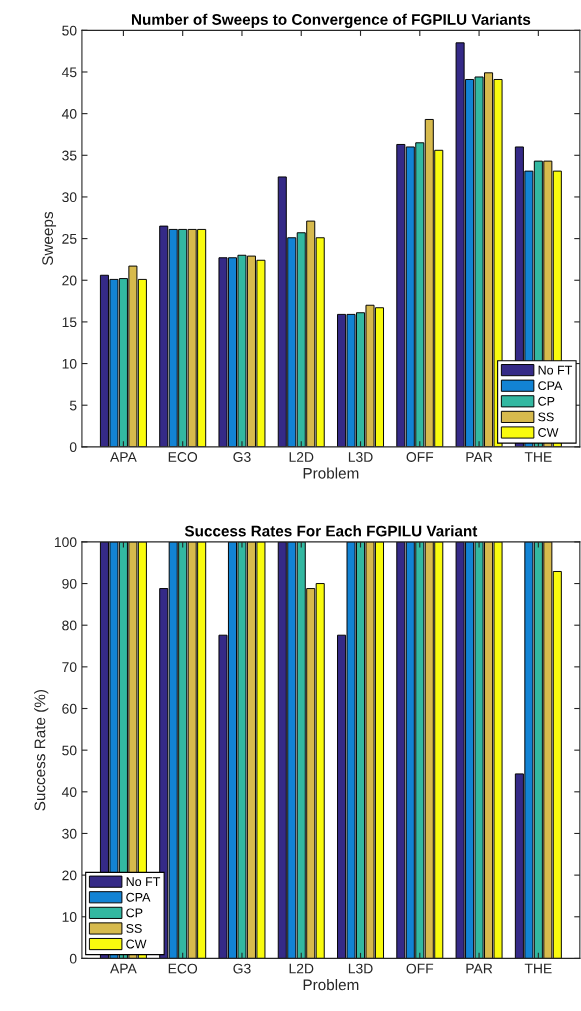 This screenshot has height=1011, width=581. Describe the element at coordinates (69, 155) in the screenshot. I see `y-tick-label: 35` at that location.